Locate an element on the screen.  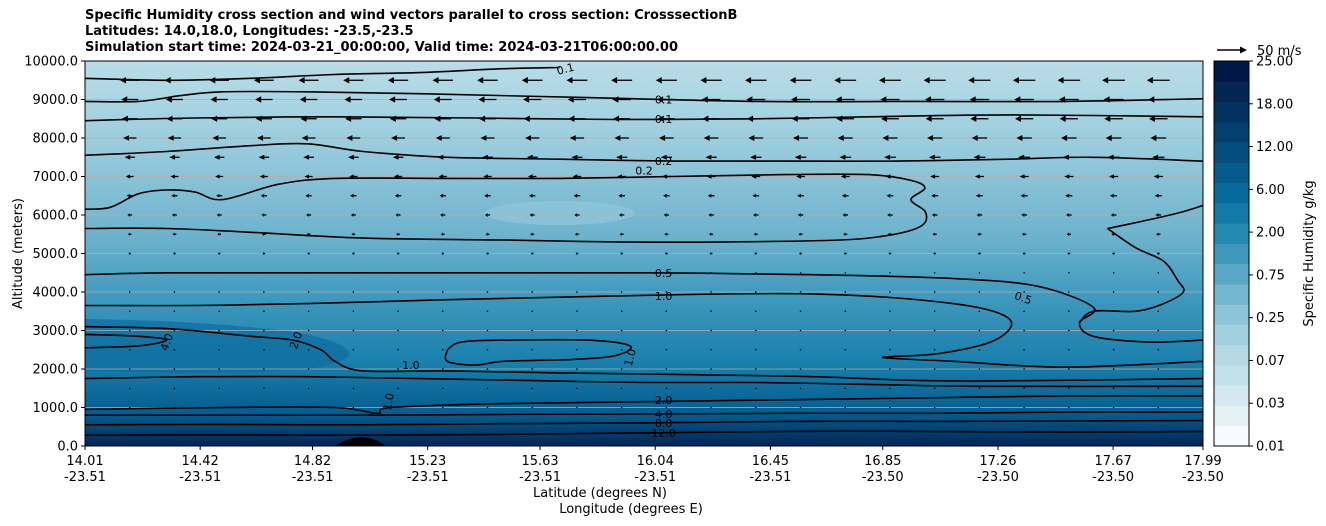
y-axis-label: Altitude (meters) is located at coordinates (18, 253).